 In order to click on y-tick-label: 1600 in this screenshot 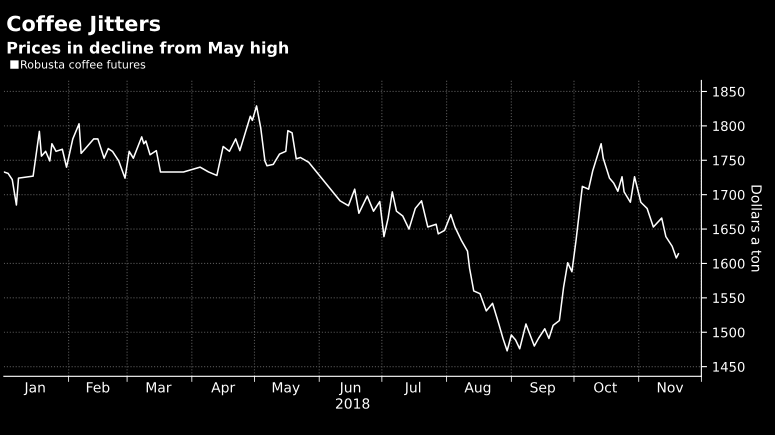, I will do `click(728, 263)`.